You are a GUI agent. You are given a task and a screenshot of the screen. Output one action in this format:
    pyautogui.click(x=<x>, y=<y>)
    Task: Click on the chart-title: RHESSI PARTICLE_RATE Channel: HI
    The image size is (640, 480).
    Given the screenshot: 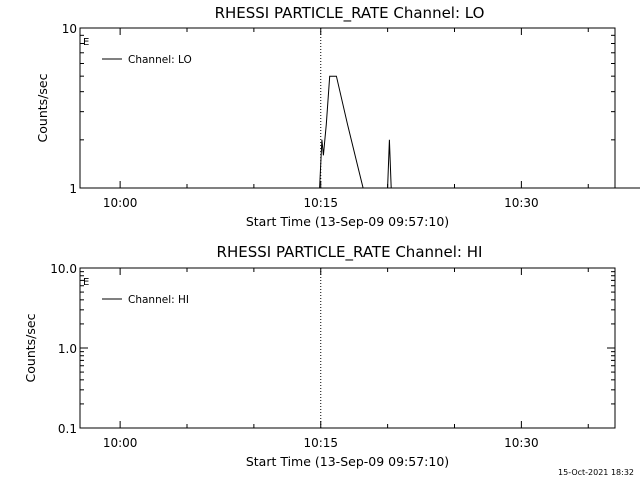 What is the action you would take?
    pyautogui.click(x=350, y=252)
    